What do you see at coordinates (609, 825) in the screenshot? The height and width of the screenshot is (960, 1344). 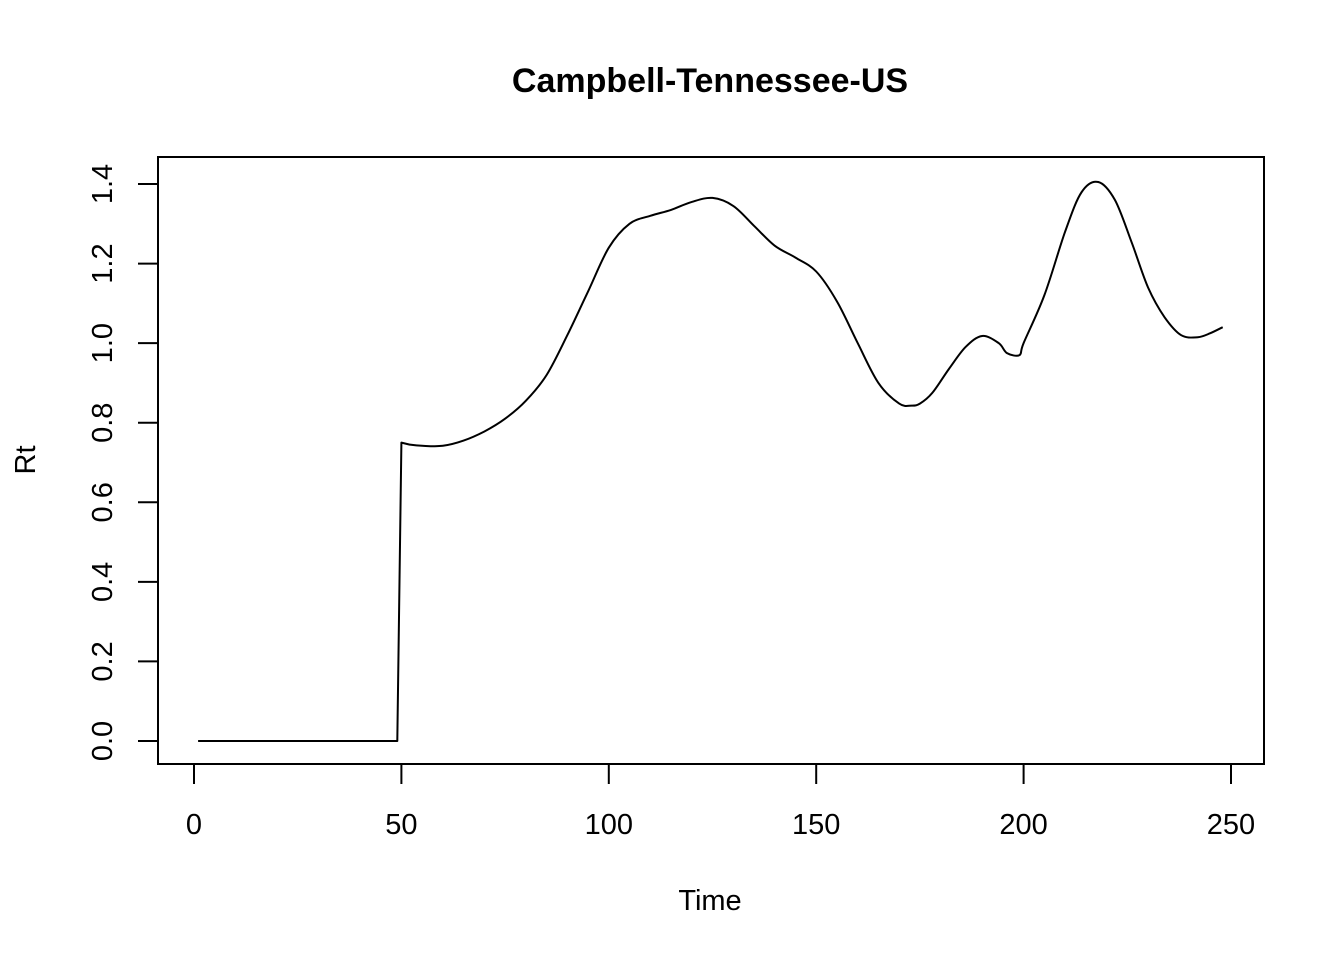 I see `x-tick-label: 100` at bounding box center [609, 825].